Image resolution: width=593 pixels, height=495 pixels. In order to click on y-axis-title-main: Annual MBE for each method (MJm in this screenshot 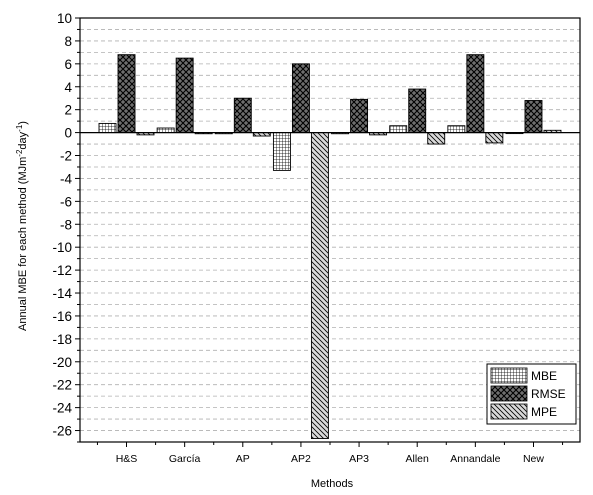, I will do `click(23, 244)`.